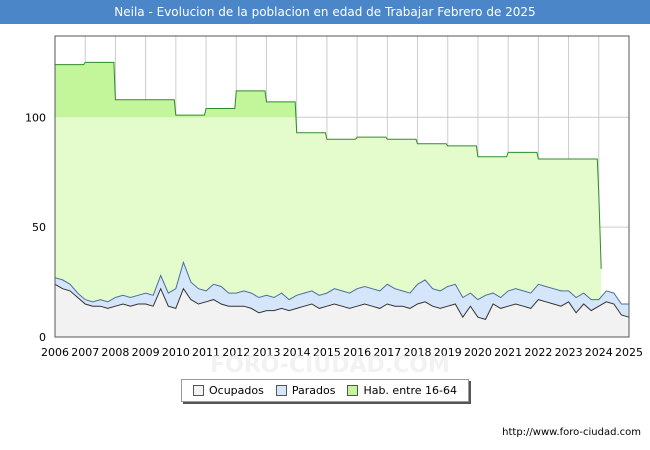 This screenshot has width=650, height=450. I want to click on x-tick-label-2023: 2023, so click(569, 352).